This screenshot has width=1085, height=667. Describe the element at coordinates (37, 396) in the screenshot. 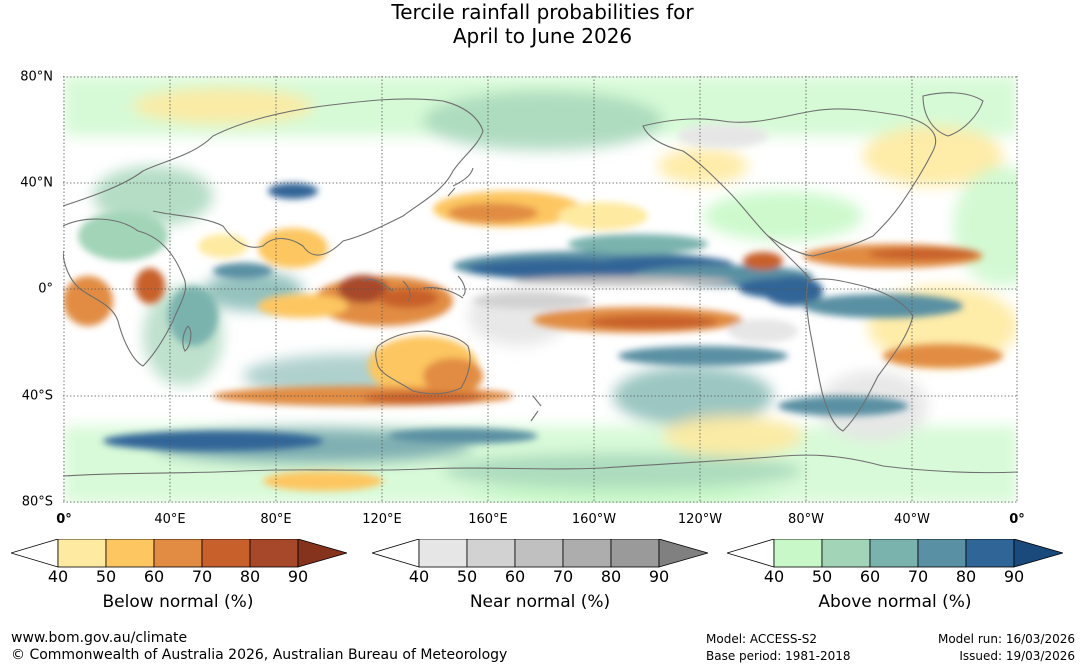

I see `lat-label-40s: 40°S` at that location.